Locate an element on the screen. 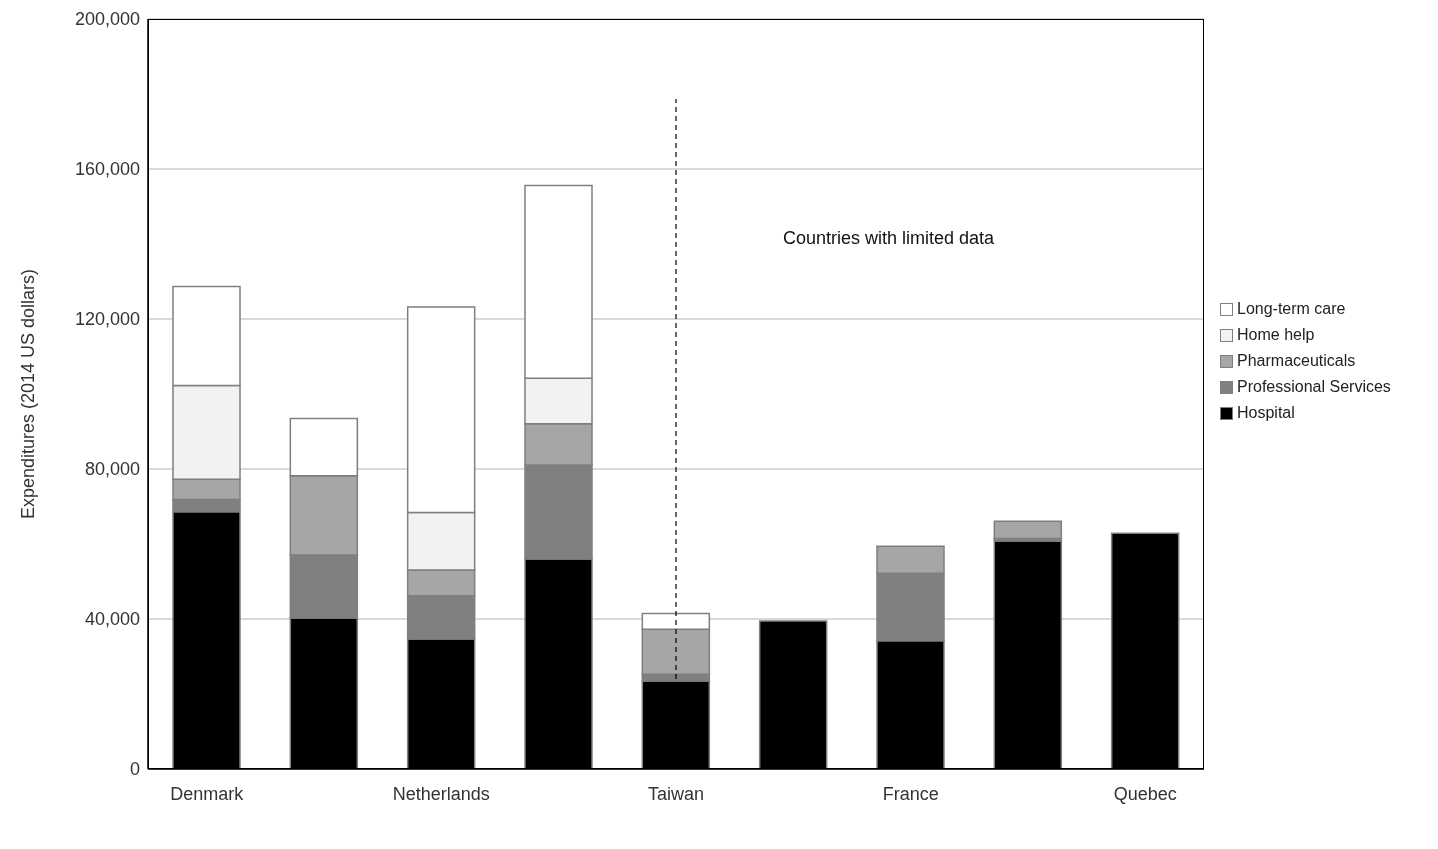  y-tick-label: 80,000 is located at coordinates (112, 469).